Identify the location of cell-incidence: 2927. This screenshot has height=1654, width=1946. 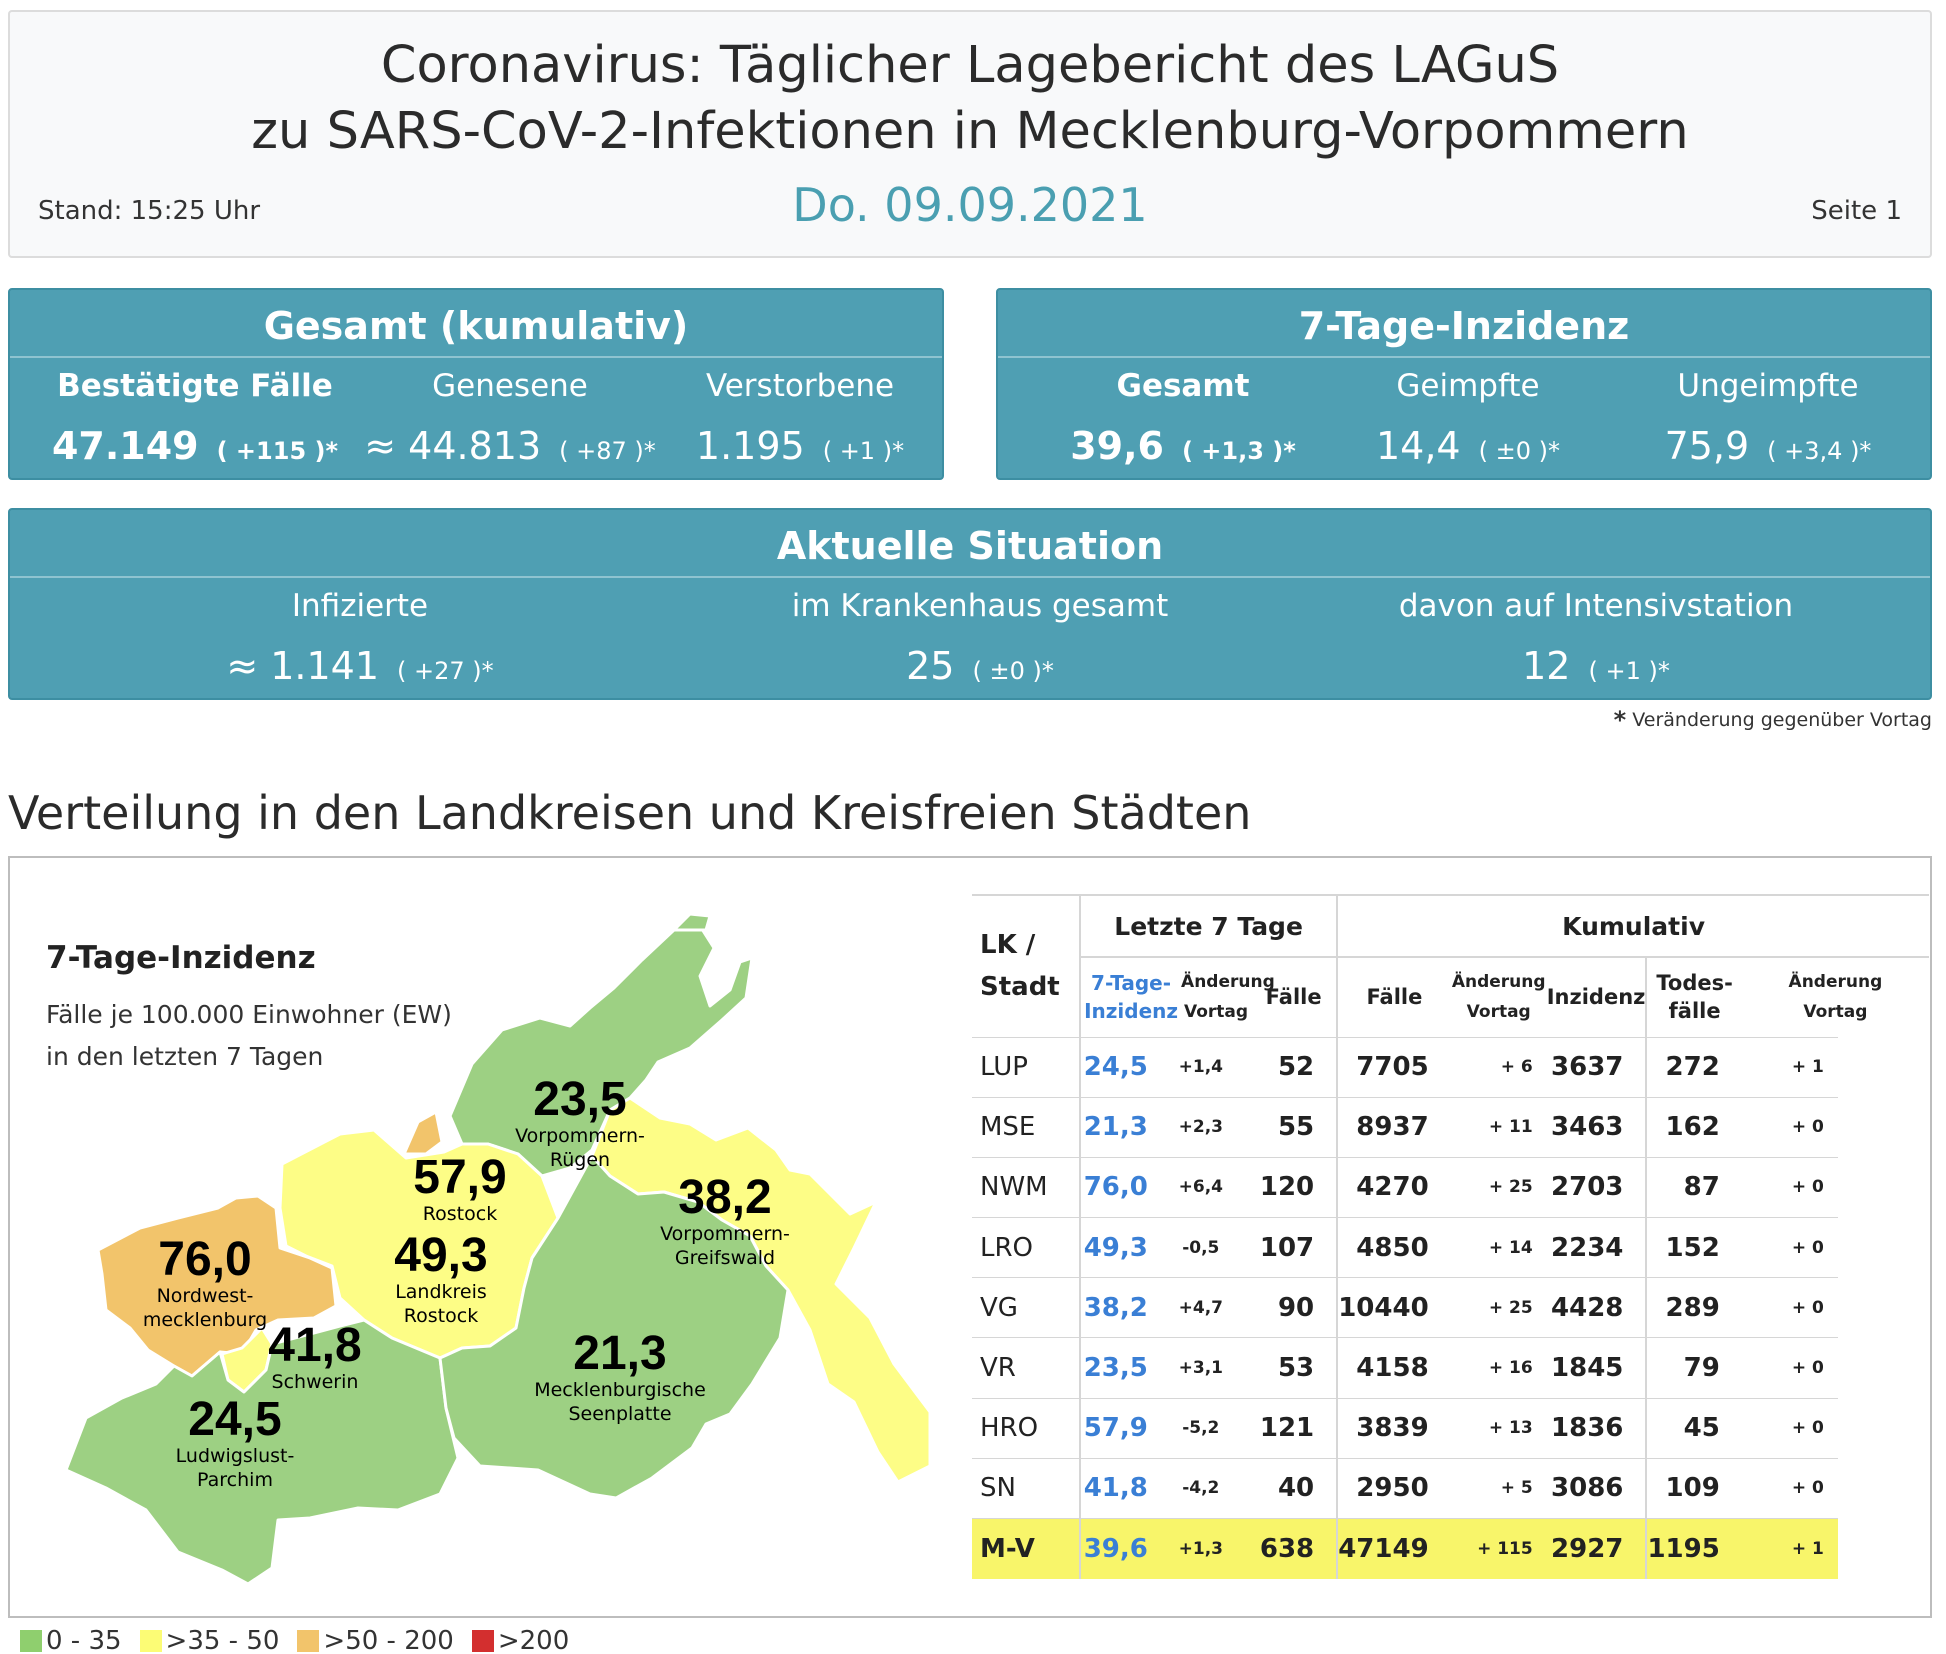
(1596, 1548).